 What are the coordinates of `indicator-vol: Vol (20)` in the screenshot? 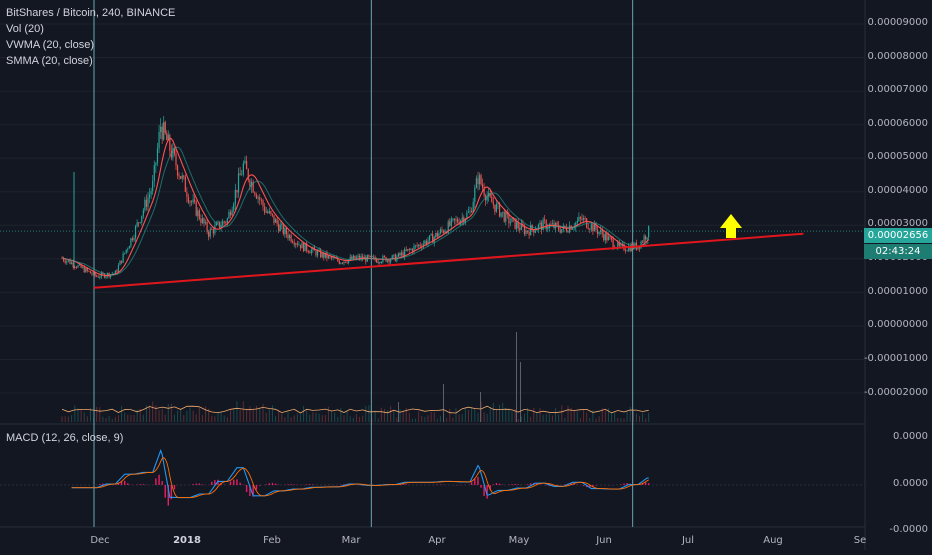 It's located at (90, 29).